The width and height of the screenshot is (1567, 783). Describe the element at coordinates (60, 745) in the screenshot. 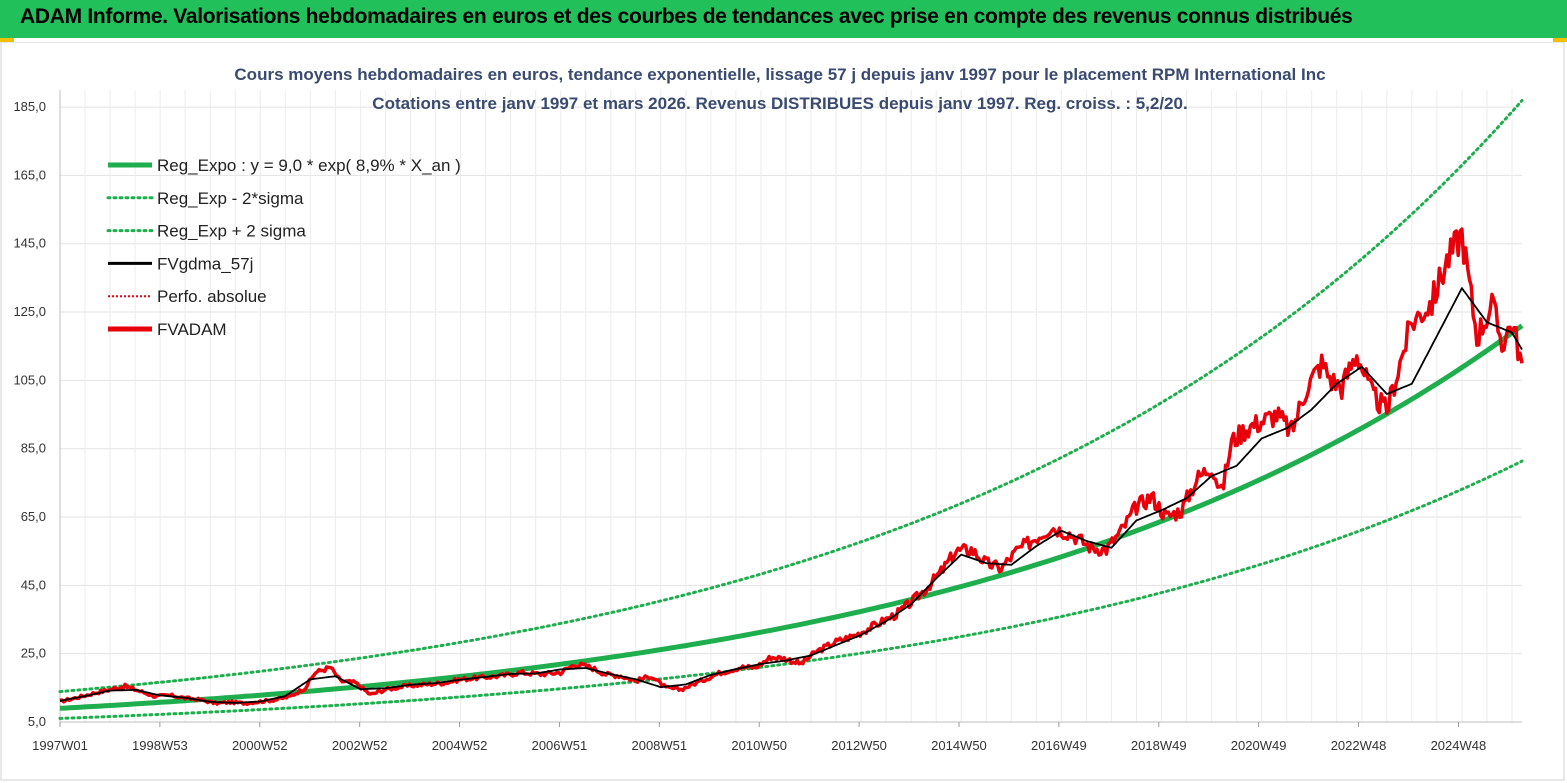

I see `x-tick-label: 1997W01` at that location.